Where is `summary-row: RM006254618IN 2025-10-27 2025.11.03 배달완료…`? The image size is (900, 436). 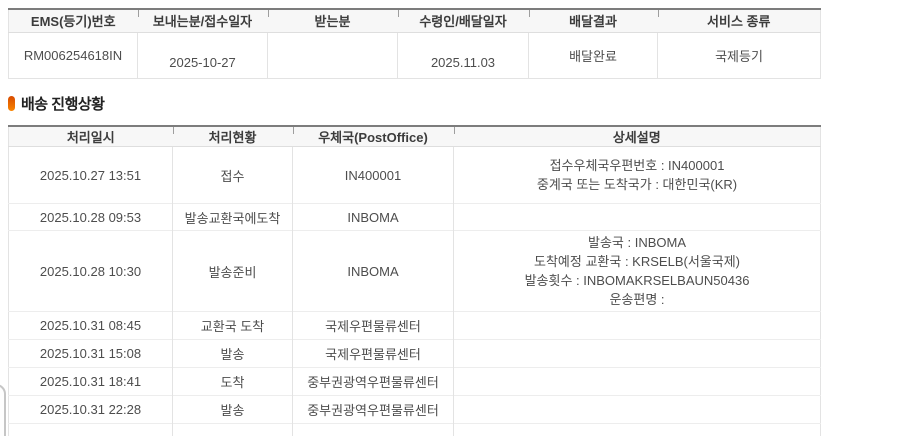 summary-row: RM006254618IN 2025-10-27 2025.11.03 배달완료… is located at coordinates (414, 55).